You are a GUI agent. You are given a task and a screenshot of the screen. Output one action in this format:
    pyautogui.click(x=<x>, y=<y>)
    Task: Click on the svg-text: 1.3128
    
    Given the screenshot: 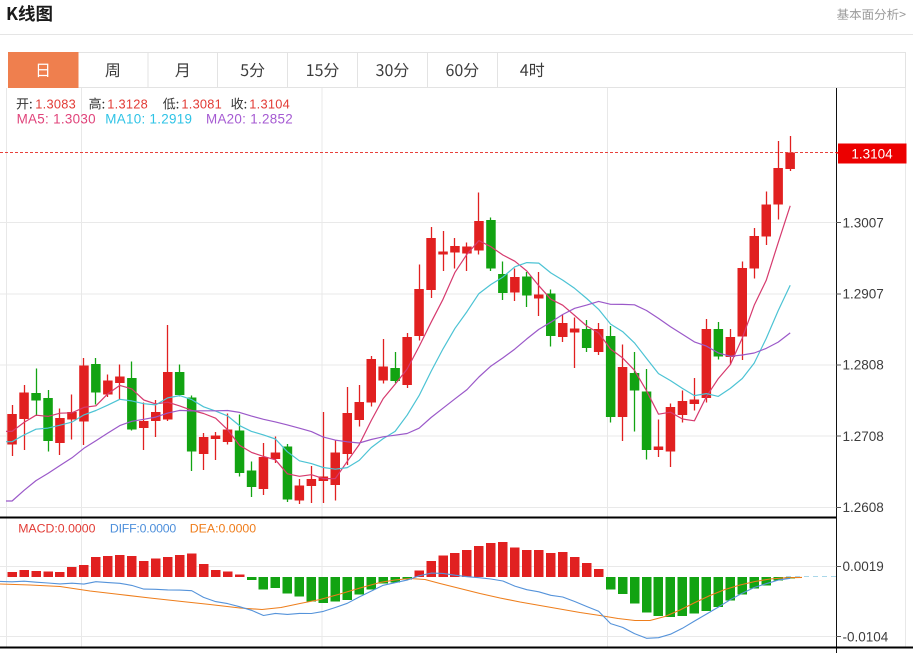 What is the action you would take?
    pyautogui.click(x=127, y=104)
    